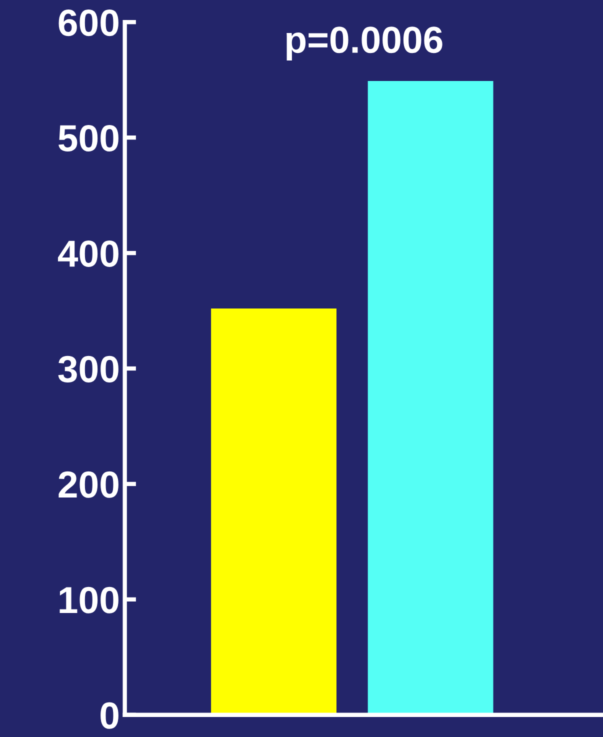  What do you see at coordinates (88, 484) in the screenshot?
I see `y-tick-label: 200` at bounding box center [88, 484].